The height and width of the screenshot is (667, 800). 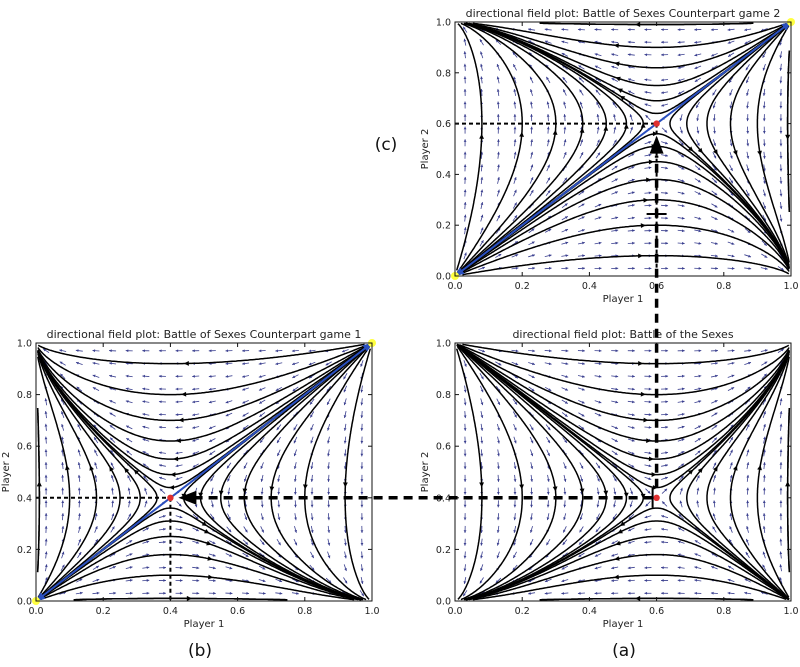 I want to click on y-tick-label: 0.0, so click(x=443, y=602).